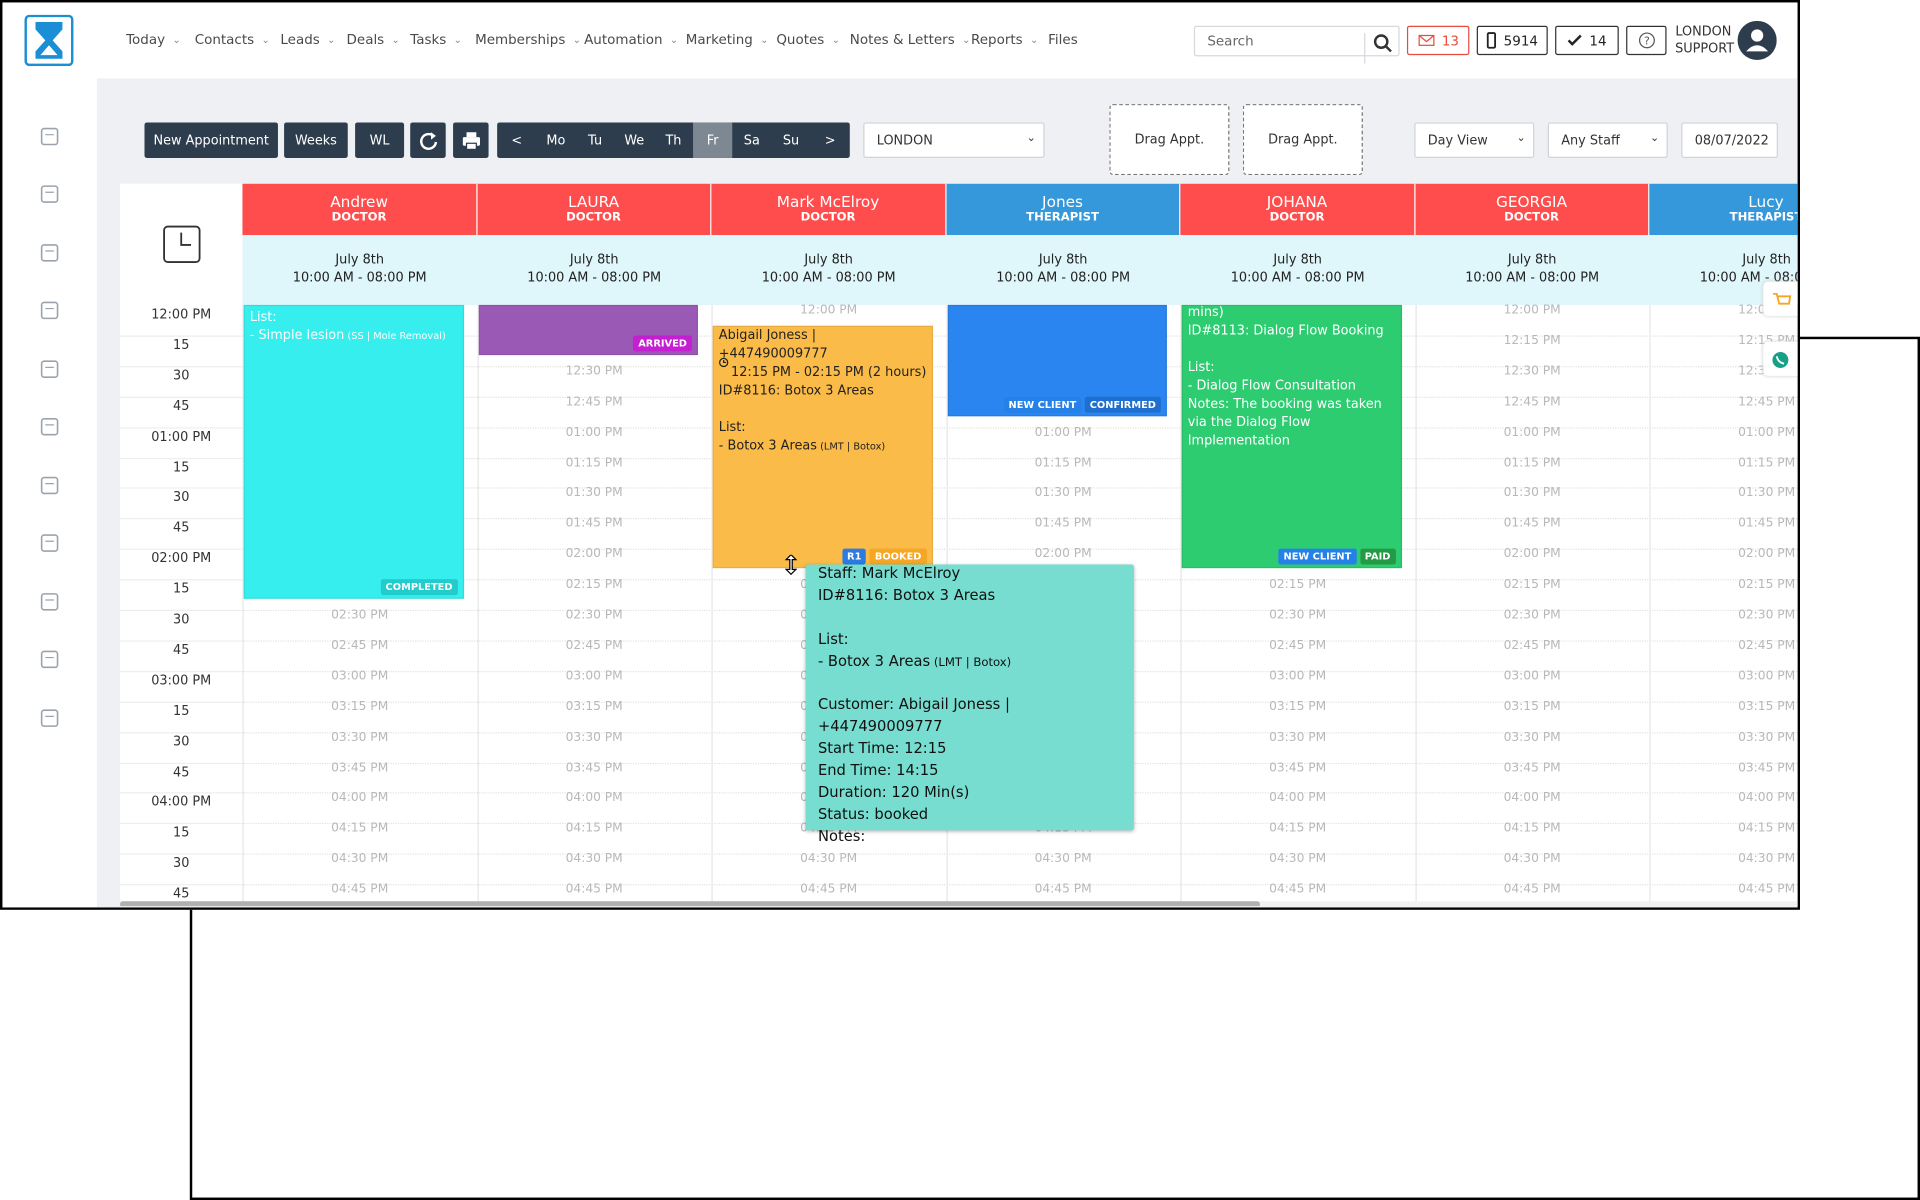  Describe the element at coordinates (713, 140) in the screenshot. I see `day-button: Fr` at that location.